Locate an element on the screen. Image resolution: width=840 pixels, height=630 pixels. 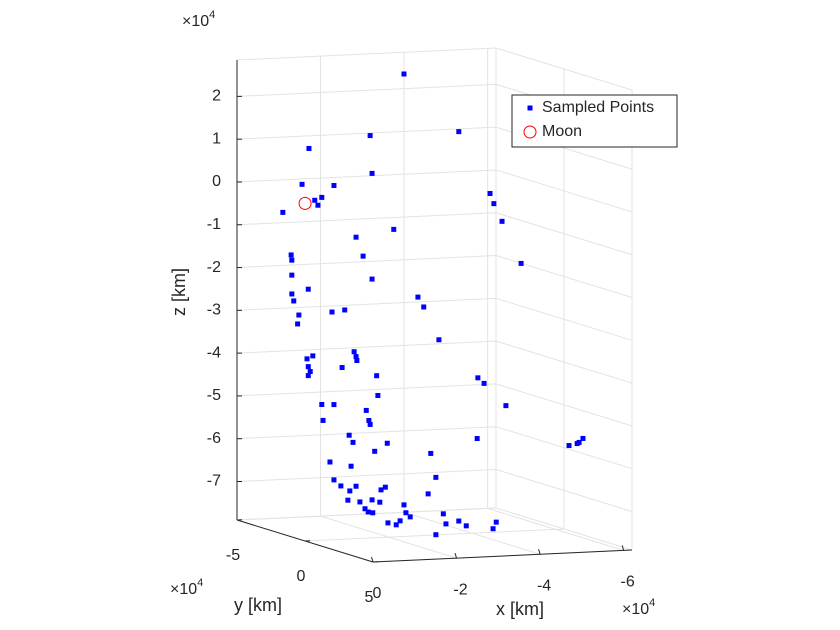
x-exponent-power: 4 is located at coordinates (652, 603).